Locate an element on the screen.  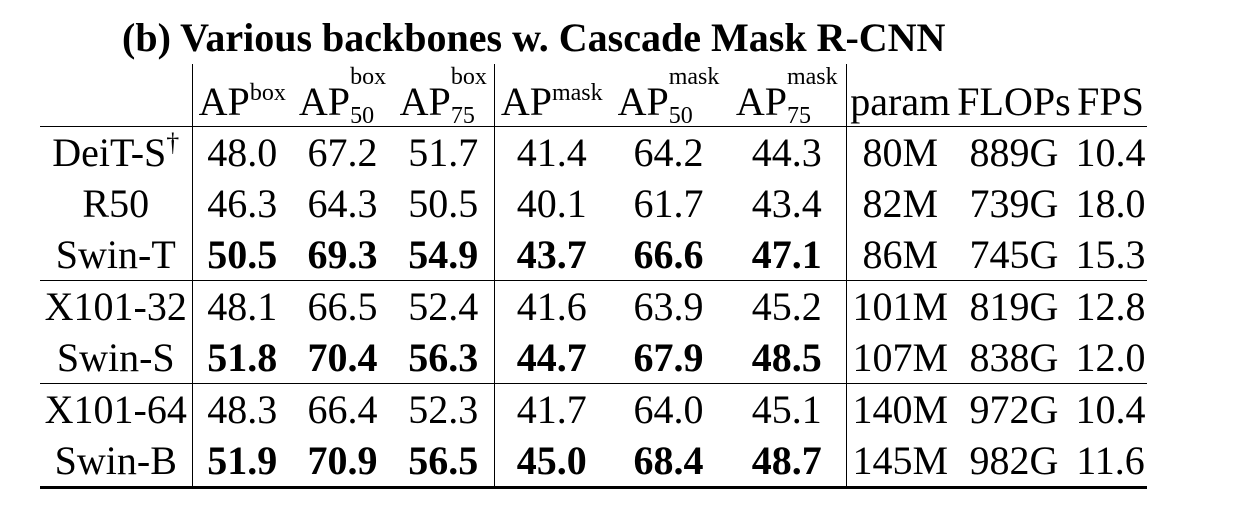
header-corner is located at coordinates (116, 95).